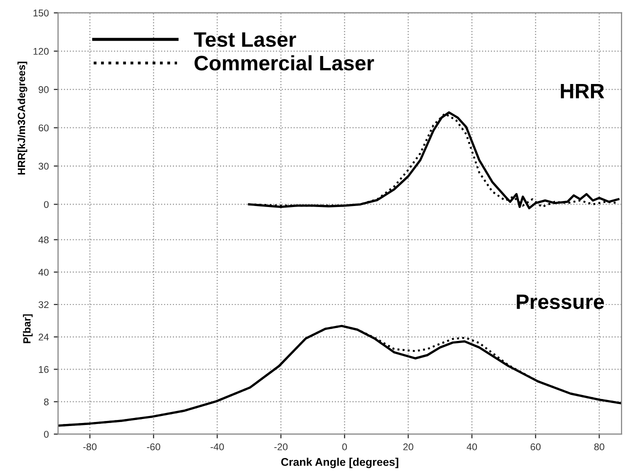 This screenshot has width=631, height=476. What do you see at coordinates (284, 62) in the screenshot?
I see `legend-label: Commercial Laser` at bounding box center [284, 62].